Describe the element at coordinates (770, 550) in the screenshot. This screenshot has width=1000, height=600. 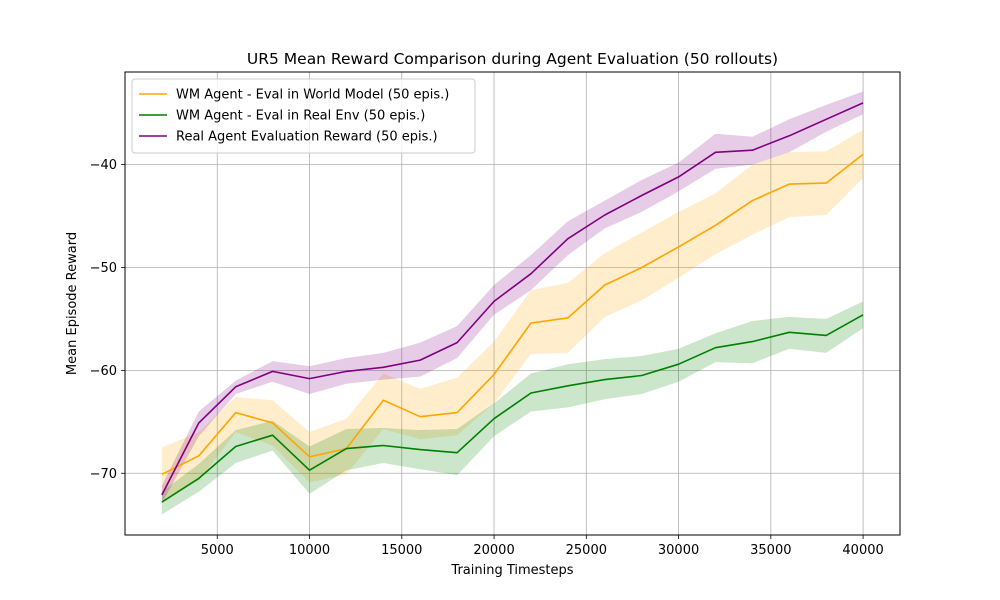
I see `x-tick-label: 35000` at that location.